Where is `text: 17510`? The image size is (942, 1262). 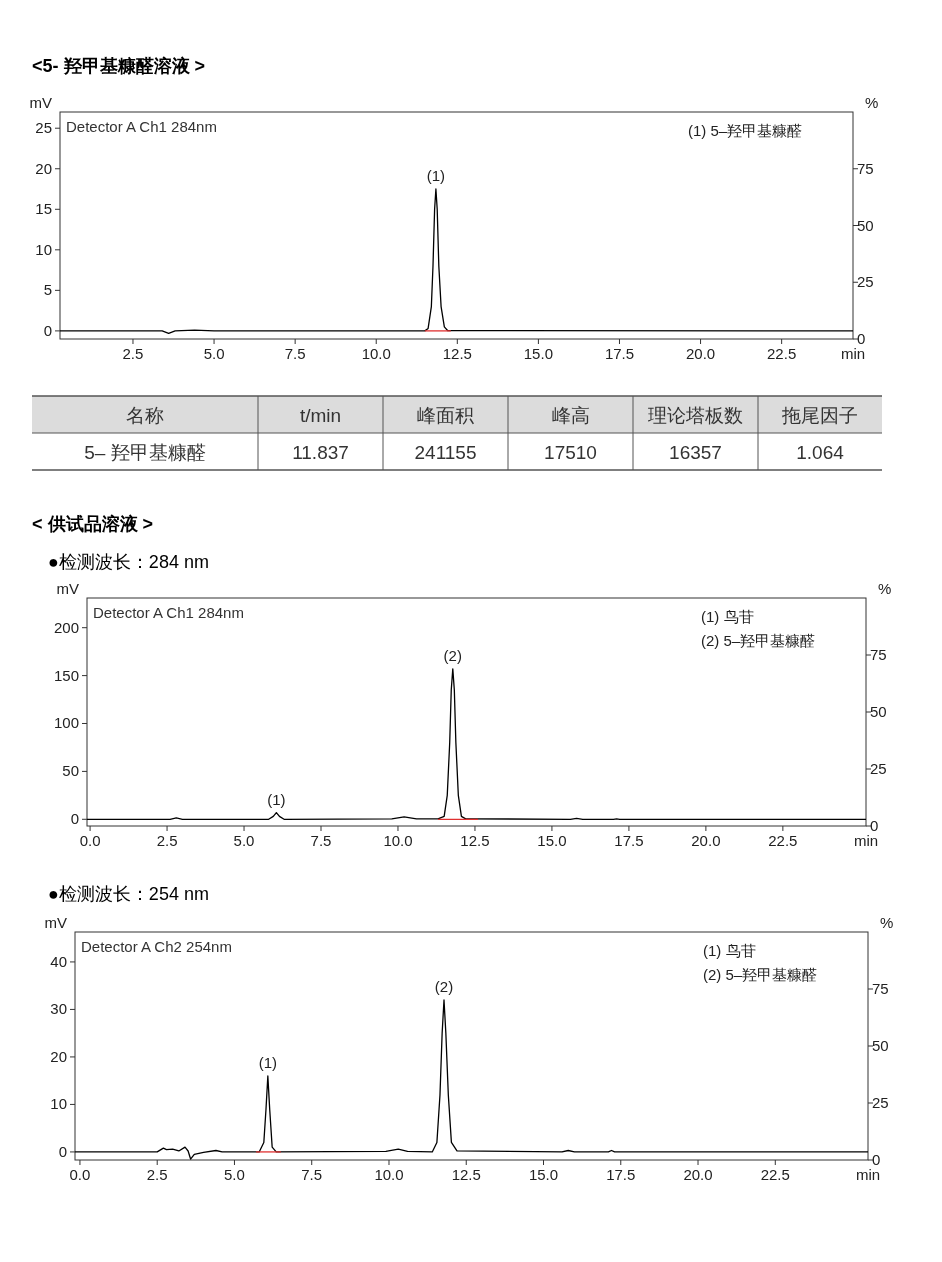 text: 17510 is located at coordinates (570, 452).